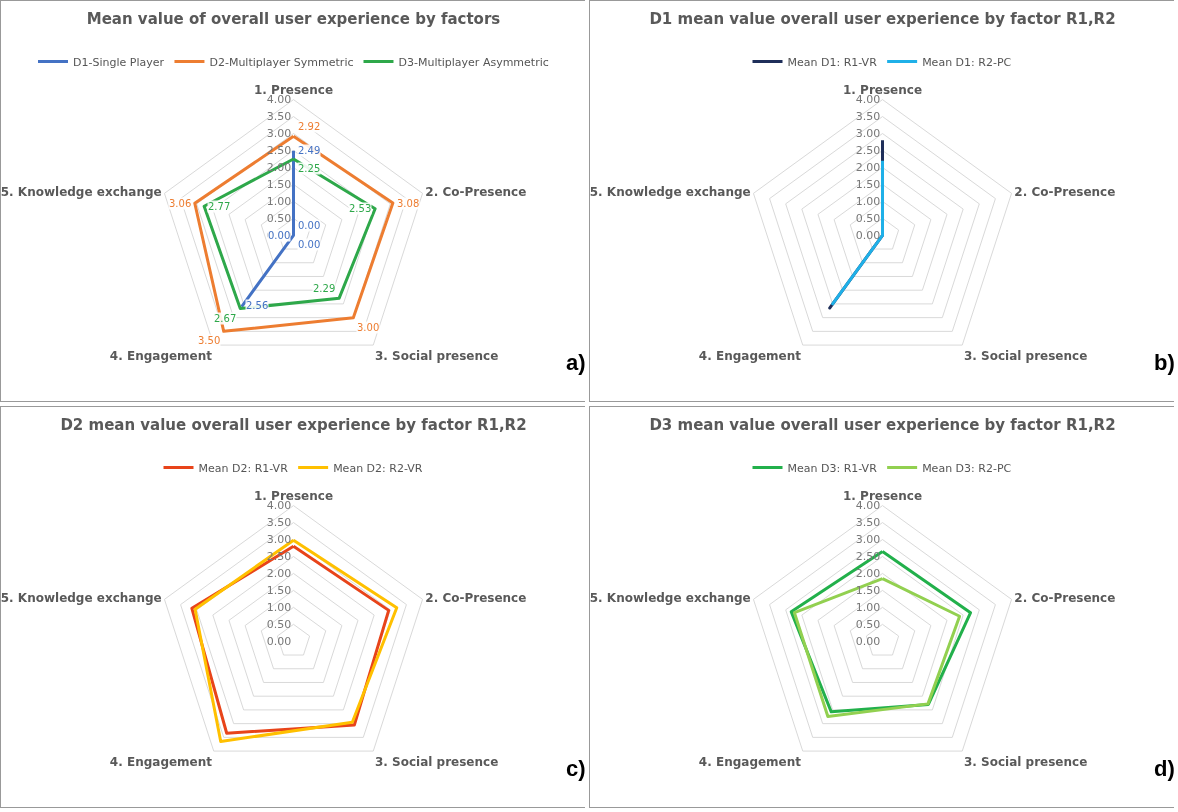 Image resolution: width=1178 pixels, height=812 pixels. I want to click on chart-title: Mean value of overall user experience by factors, so click(293, 18).